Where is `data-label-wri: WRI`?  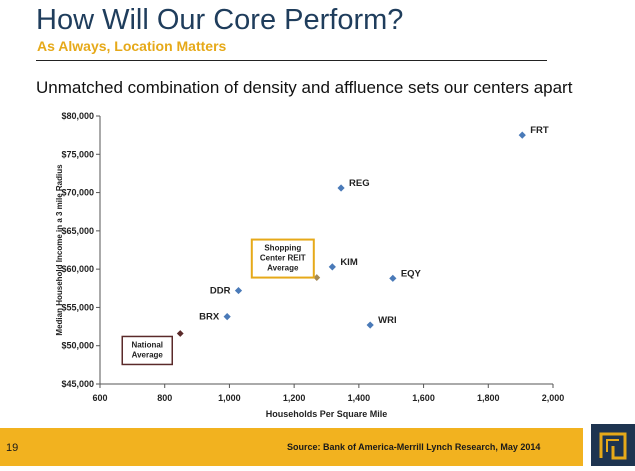
data-label-wri: WRI is located at coordinates (387, 320).